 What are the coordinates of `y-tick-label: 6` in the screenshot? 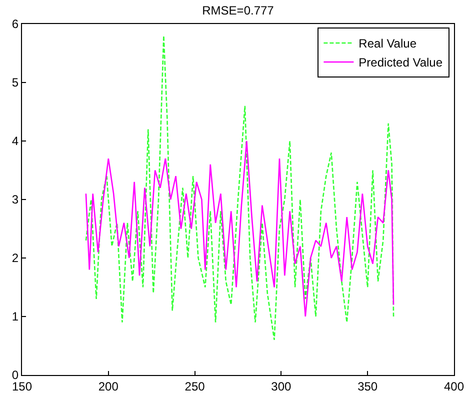 It's located at (15, 24).